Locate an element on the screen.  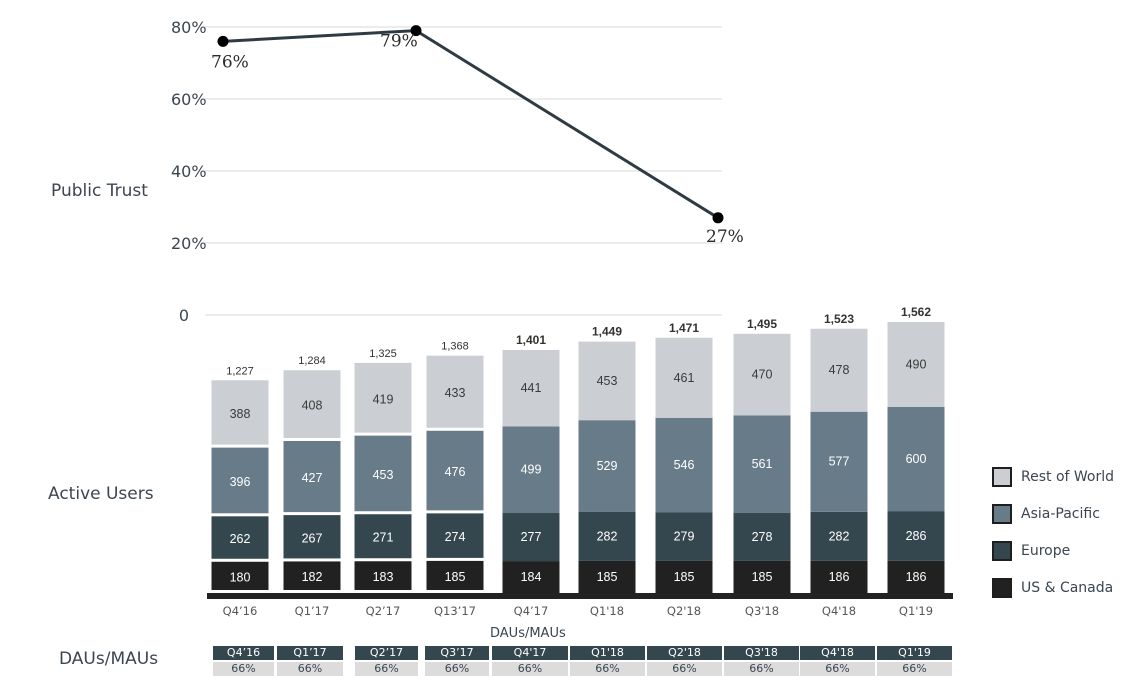
bar-segment-label: 180 is located at coordinates (240, 577).